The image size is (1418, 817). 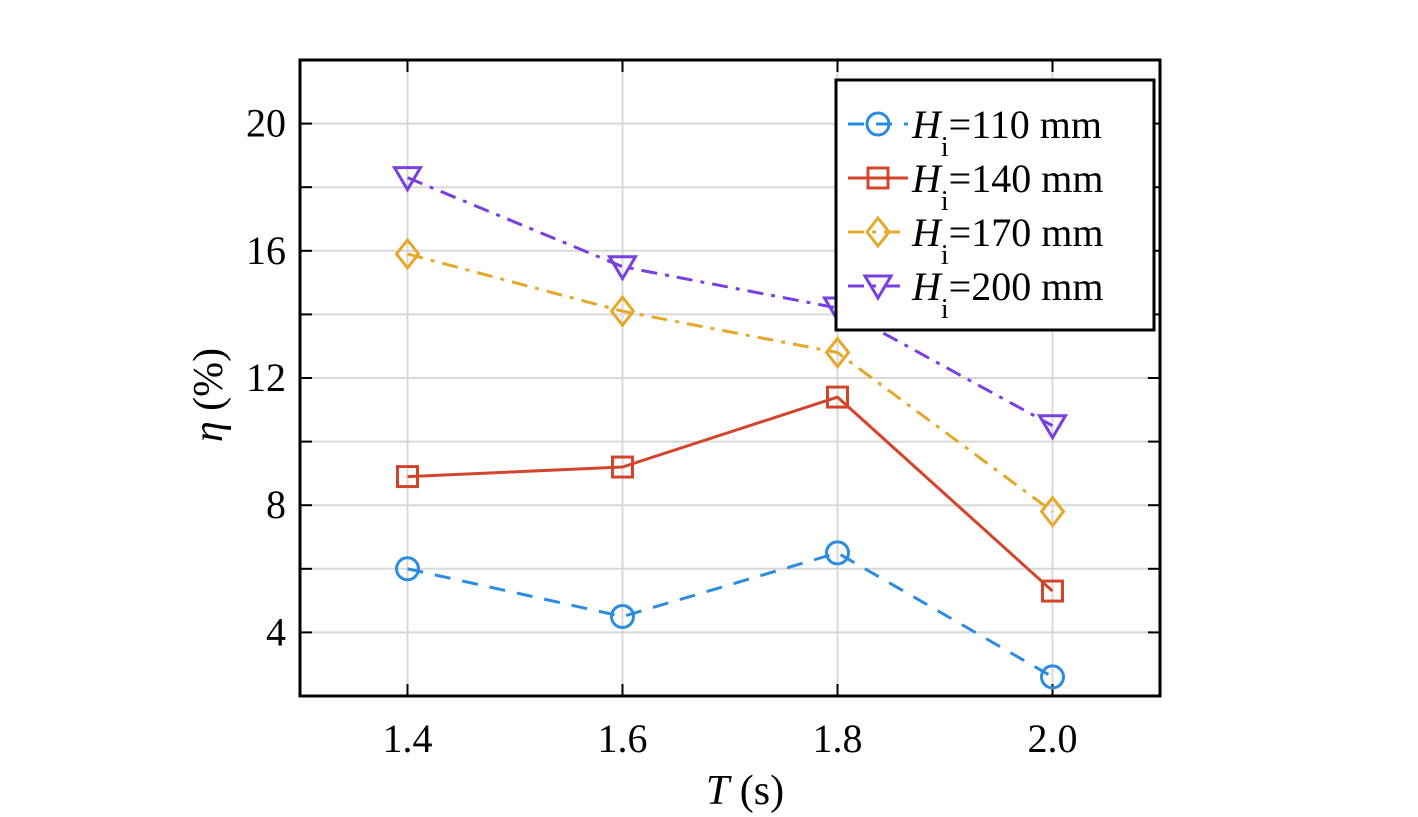 What do you see at coordinates (1053, 738) in the screenshot?
I see `x-tick-label: 2.0` at bounding box center [1053, 738].